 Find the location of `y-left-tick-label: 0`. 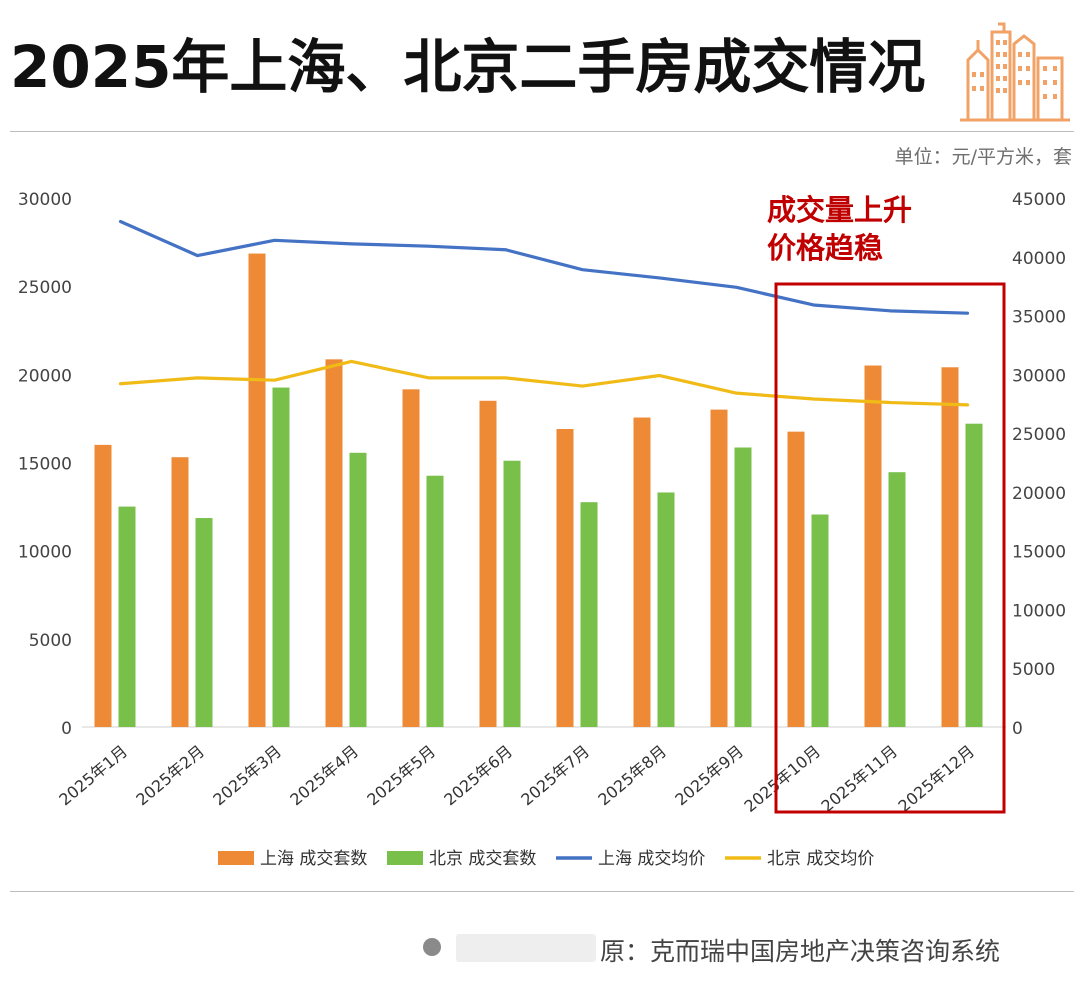

y-left-tick-label: 0 is located at coordinates (66, 729).